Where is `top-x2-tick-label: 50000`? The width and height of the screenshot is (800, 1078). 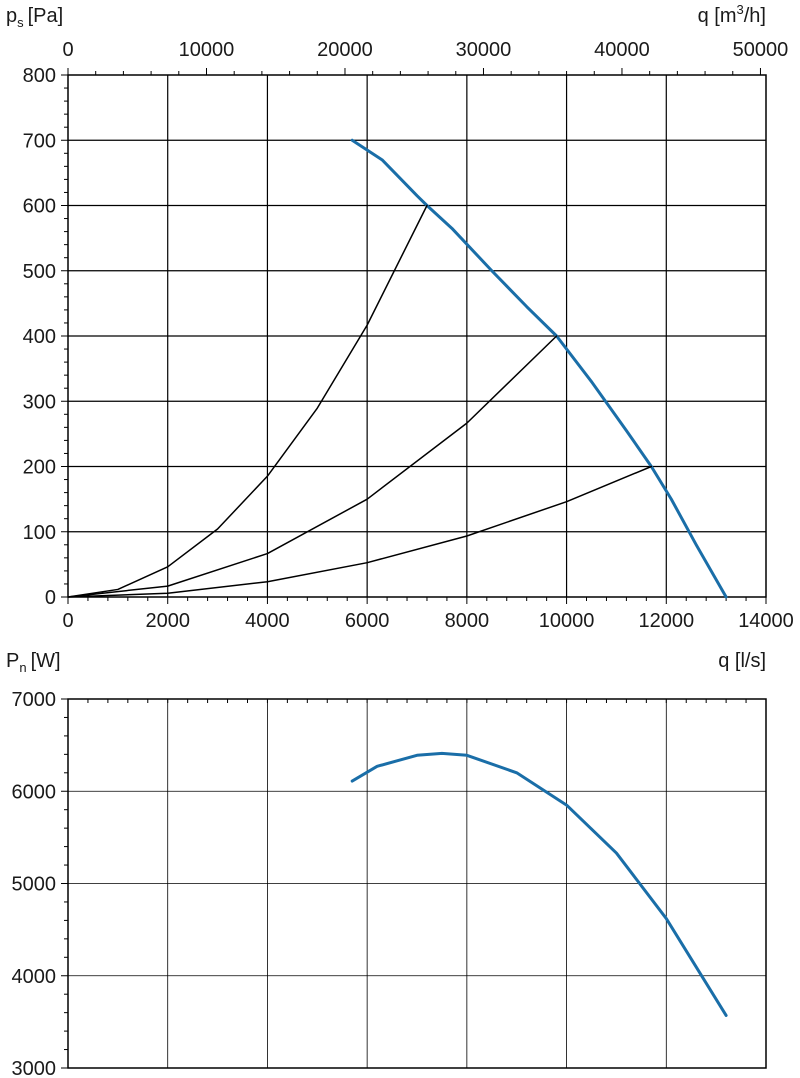 top-x2-tick-label: 50000 is located at coordinates (761, 50).